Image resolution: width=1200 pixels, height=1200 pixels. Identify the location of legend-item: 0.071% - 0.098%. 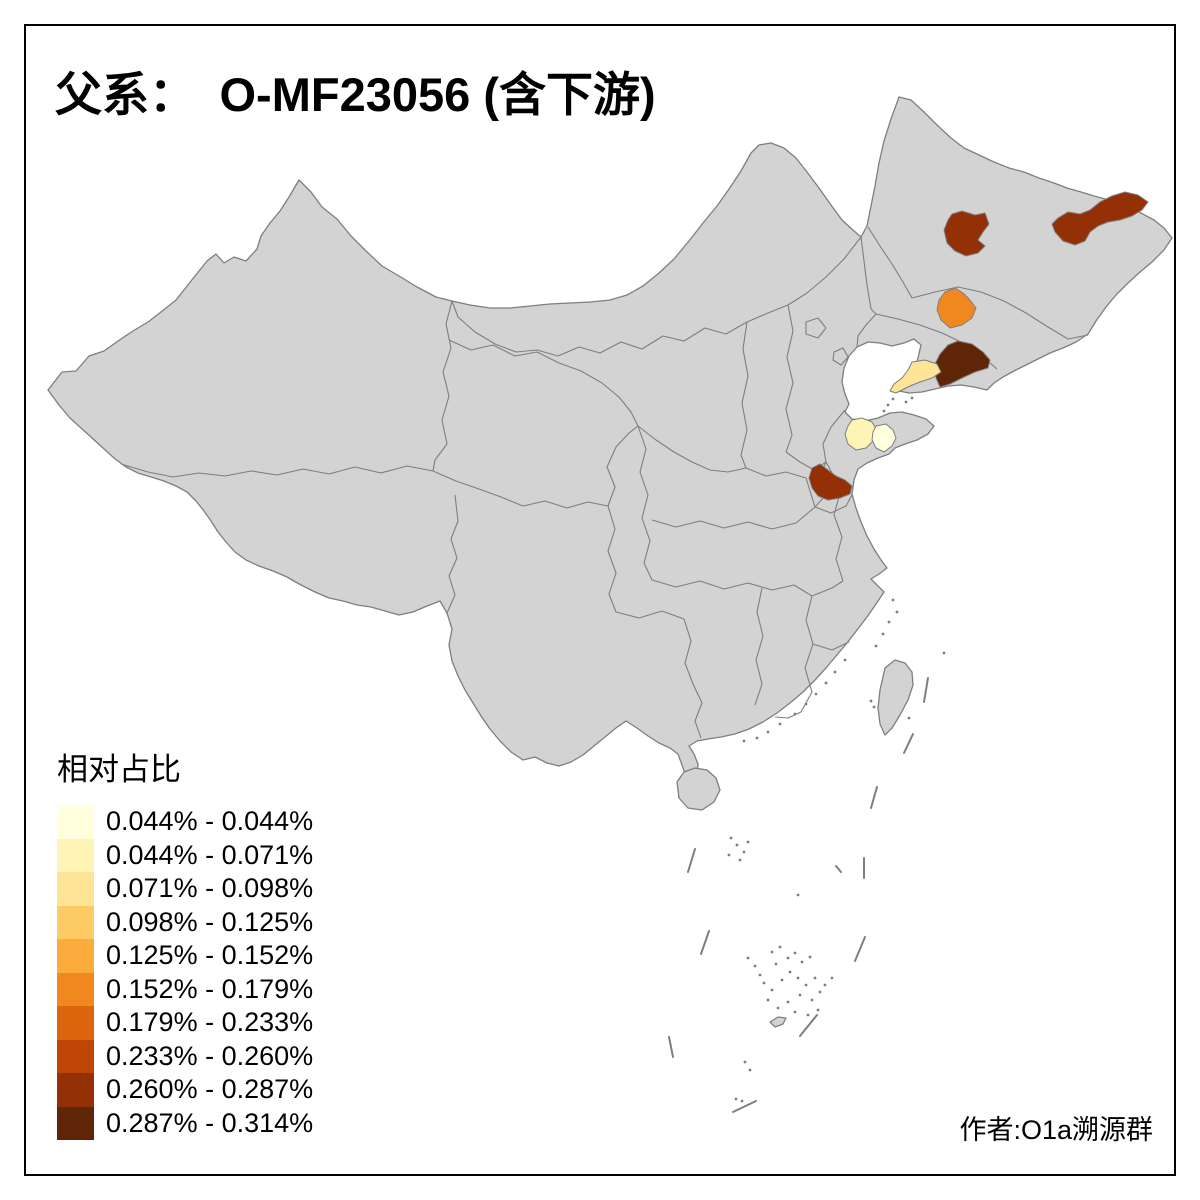
(185, 889).